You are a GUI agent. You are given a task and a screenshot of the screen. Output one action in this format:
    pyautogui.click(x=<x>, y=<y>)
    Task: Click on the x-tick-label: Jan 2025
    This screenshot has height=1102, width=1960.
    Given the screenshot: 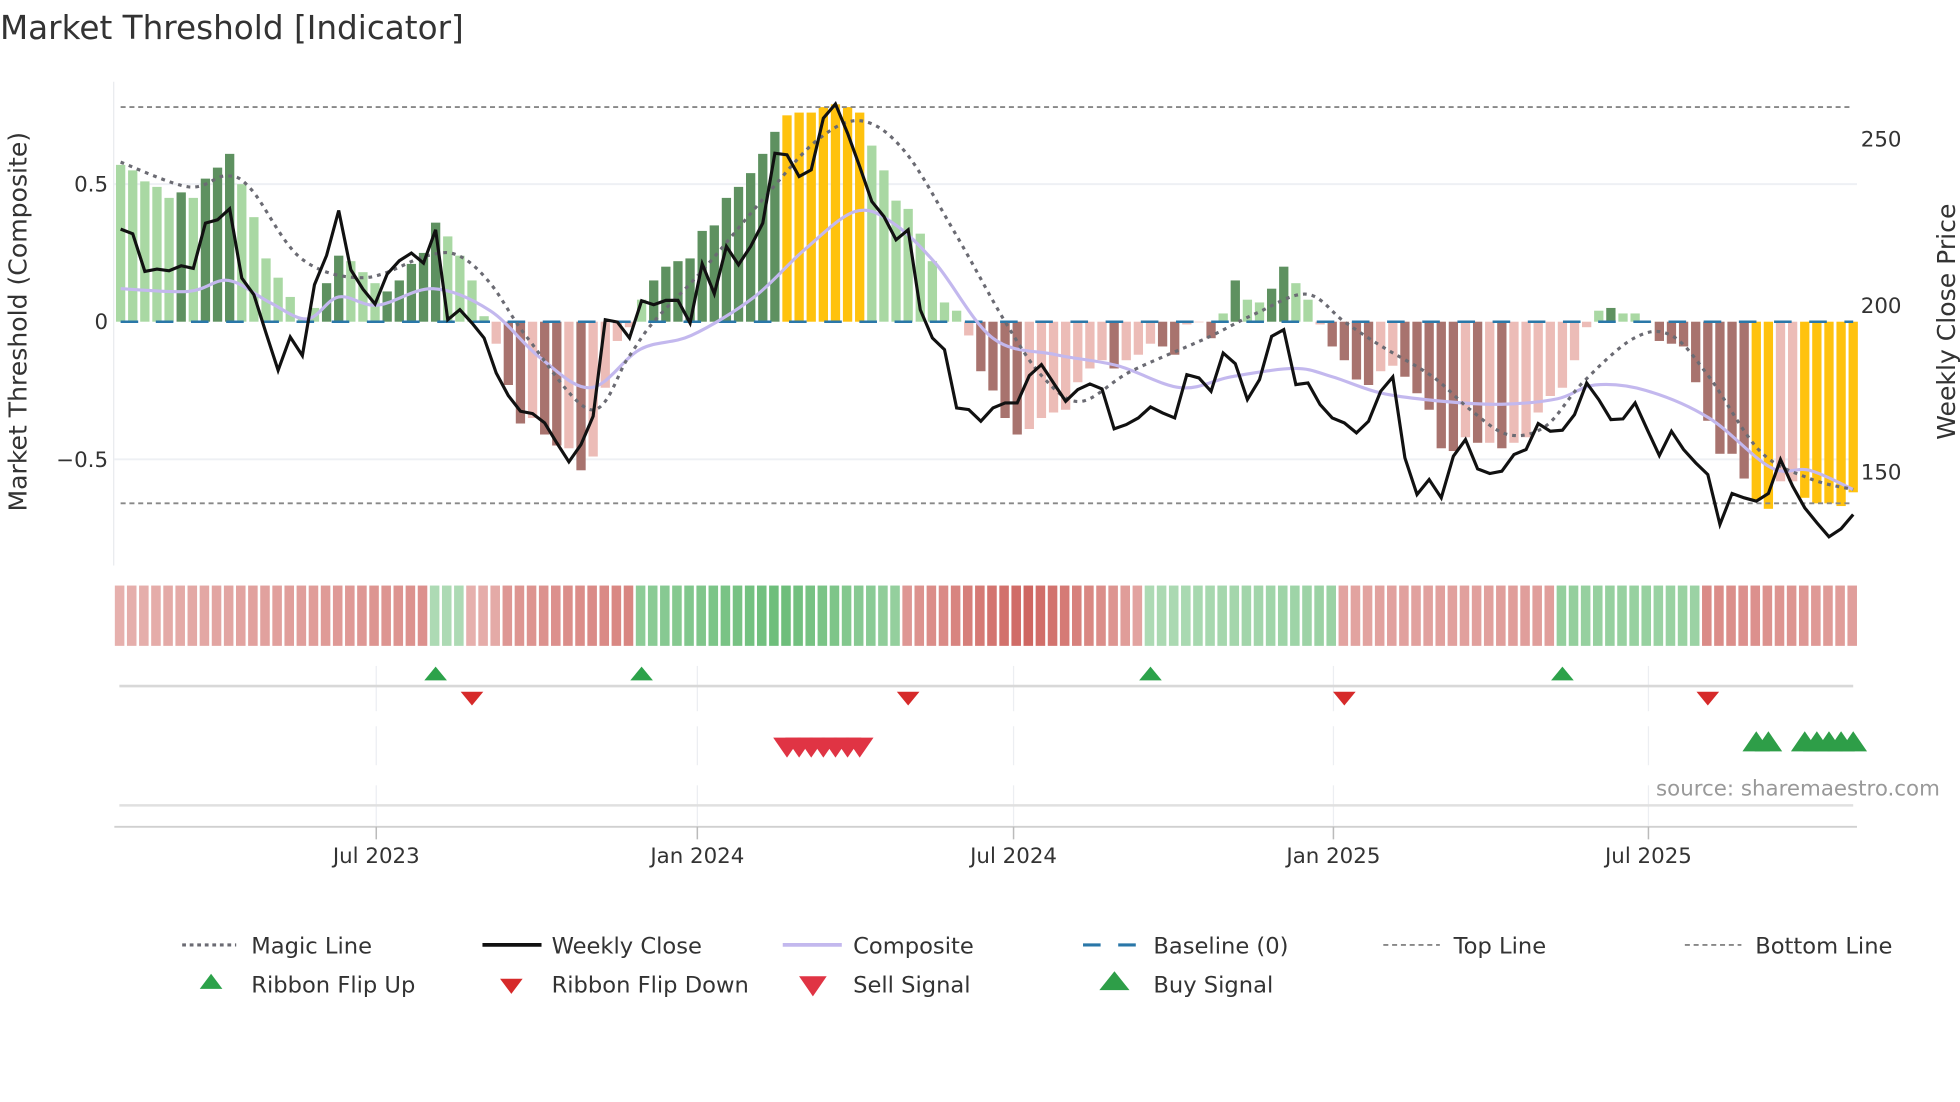 What is the action you would take?
    pyautogui.click(x=1332, y=856)
    